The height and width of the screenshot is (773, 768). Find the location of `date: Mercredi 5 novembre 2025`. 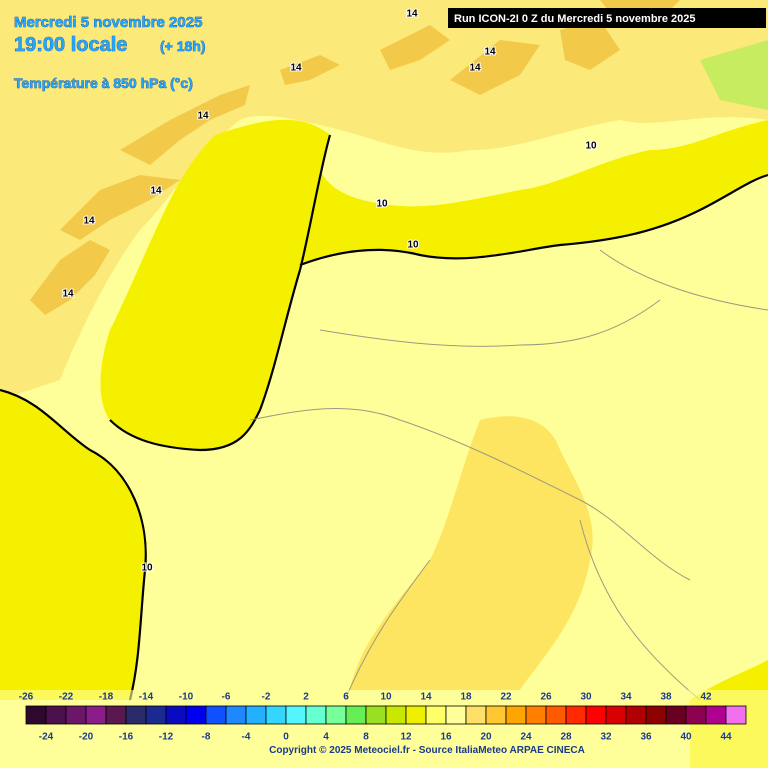

date: Mercredi 5 novembre 2025 is located at coordinates (108, 22).